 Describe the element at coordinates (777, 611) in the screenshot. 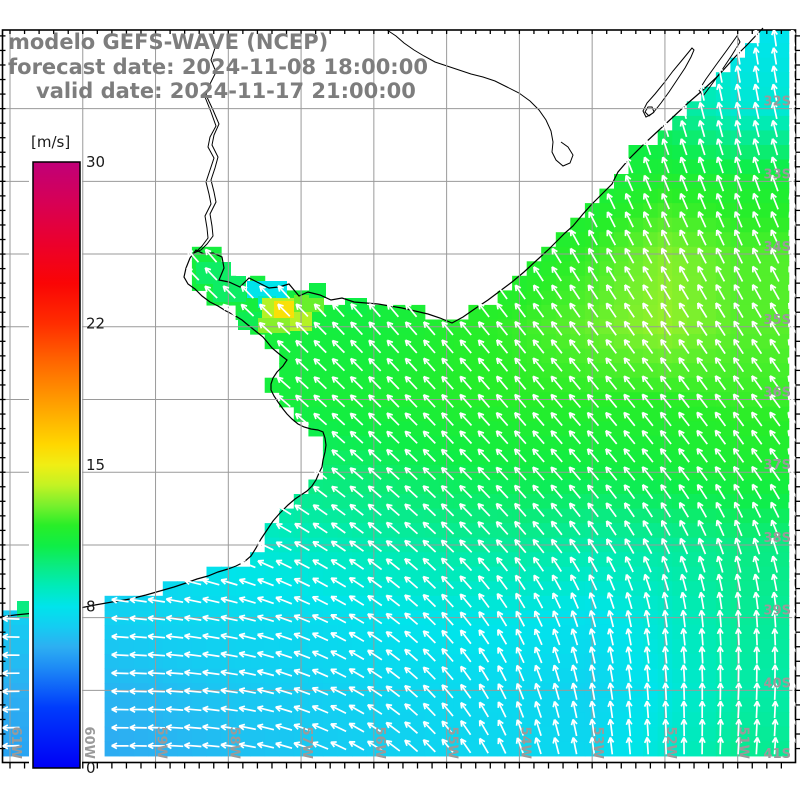

I see `lat-label: 39S` at that location.